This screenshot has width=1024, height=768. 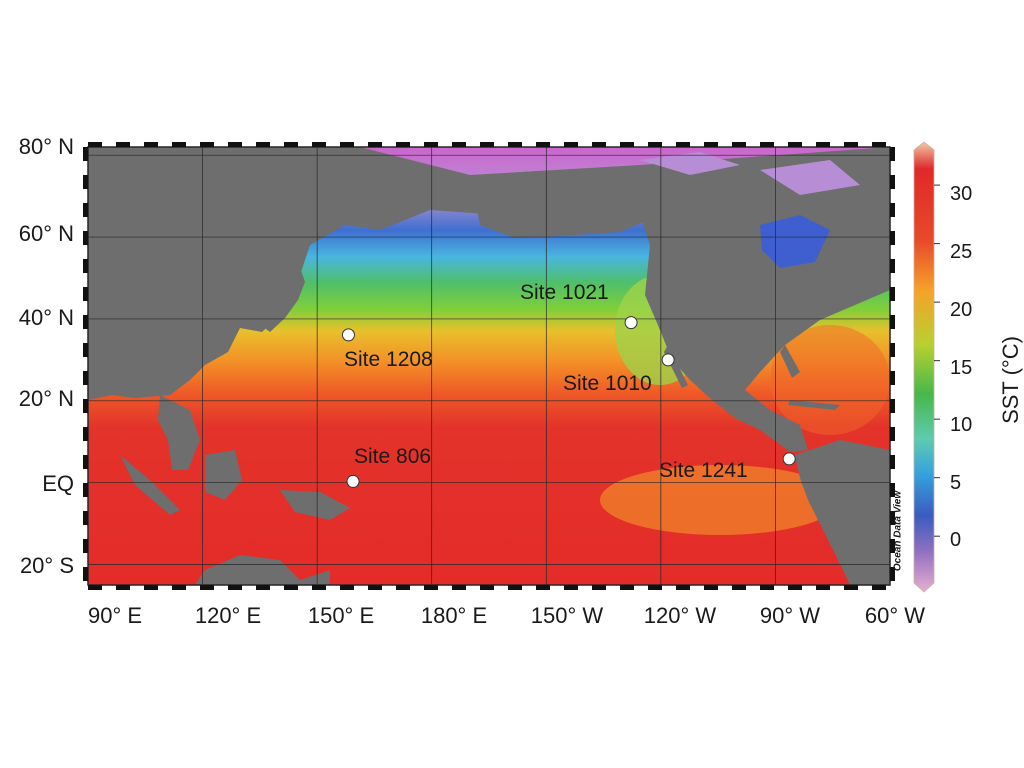 I want to click on colorbar-tick-10: 10, so click(x=961, y=425).